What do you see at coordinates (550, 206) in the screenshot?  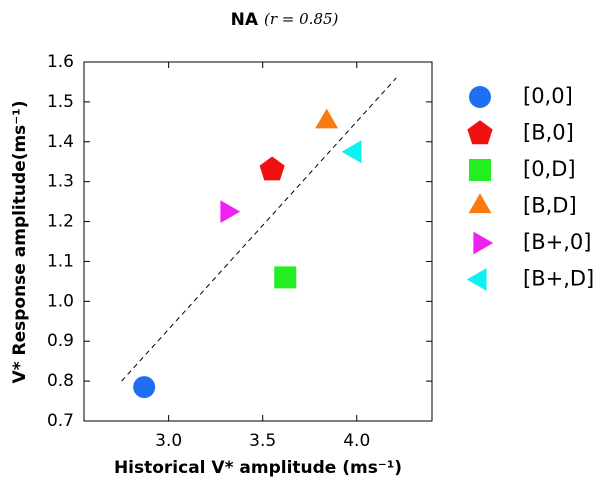 I see `legend-label: [B,D]` at bounding box center [550, 206].